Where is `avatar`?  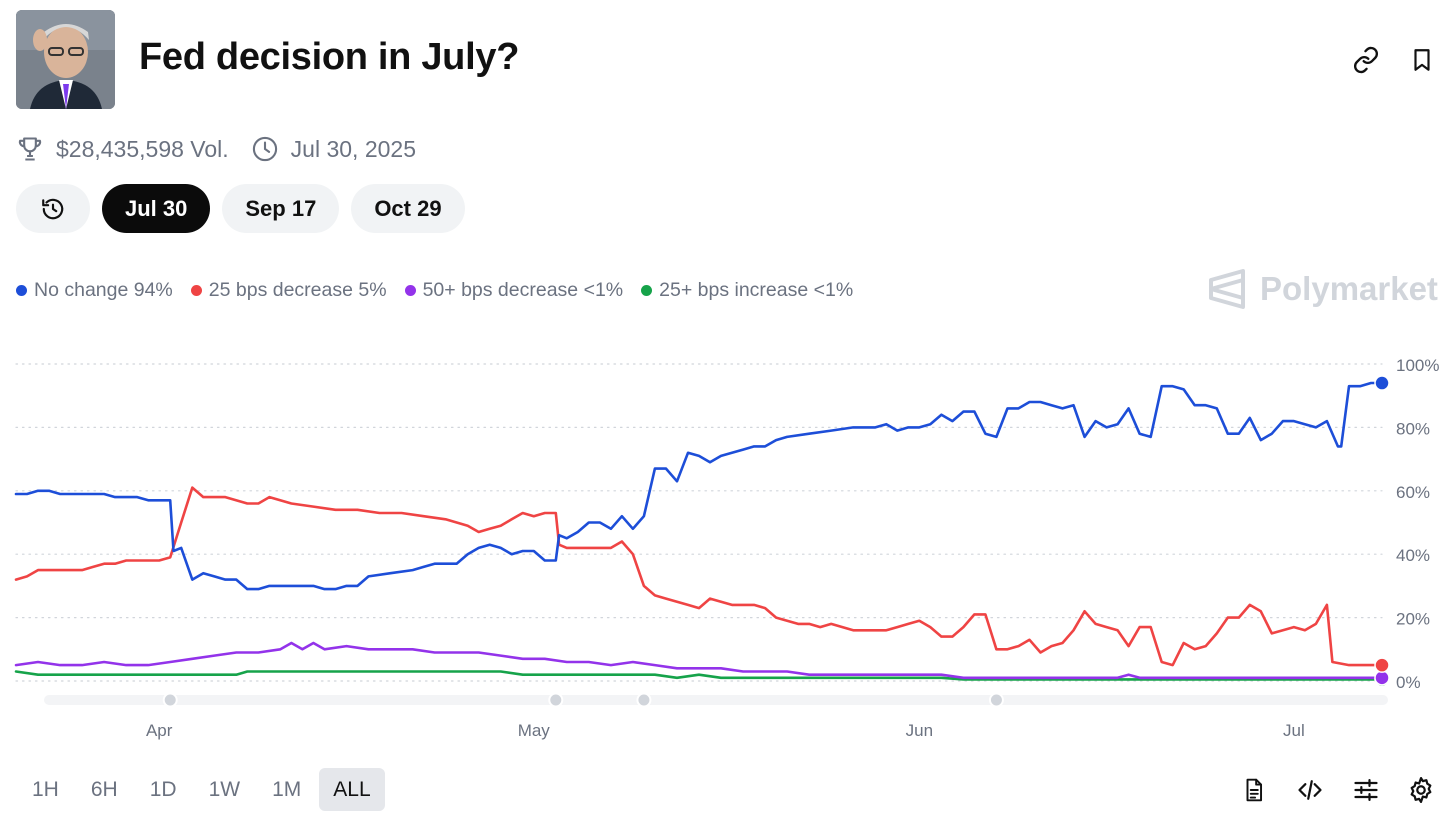
avatar is located at coordinates (65, 59).